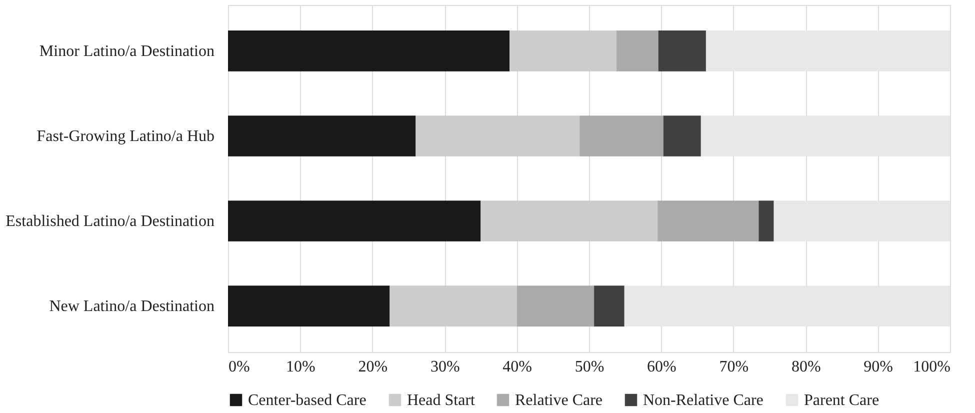 The image size is (975, 413). Describe the element at coordinates (125, 136) in the screenshot. I see `y-tick-label: Fast-Growing Latino/a Hub` at that location.